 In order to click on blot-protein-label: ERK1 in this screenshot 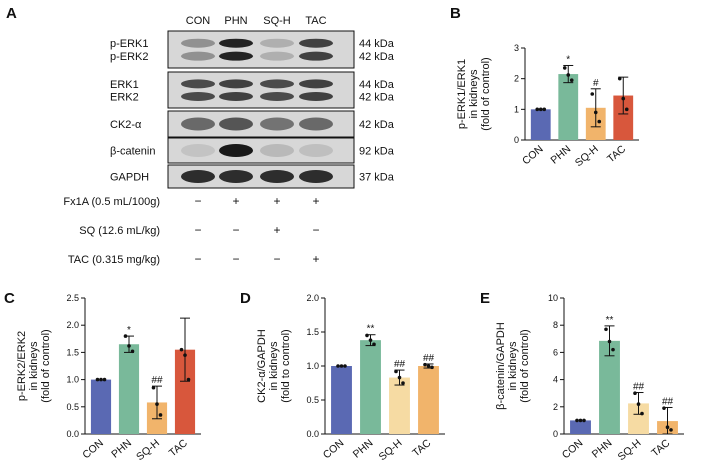, I will do `click(124, 85)`.